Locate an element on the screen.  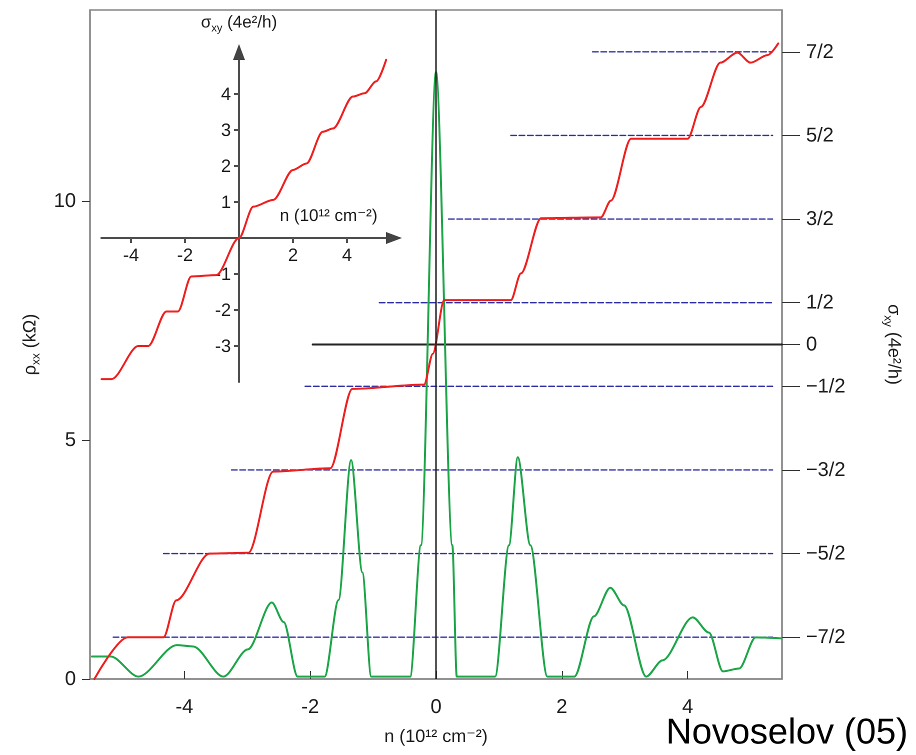
y-tick-label: 3 is located at coordinates (225, 130).